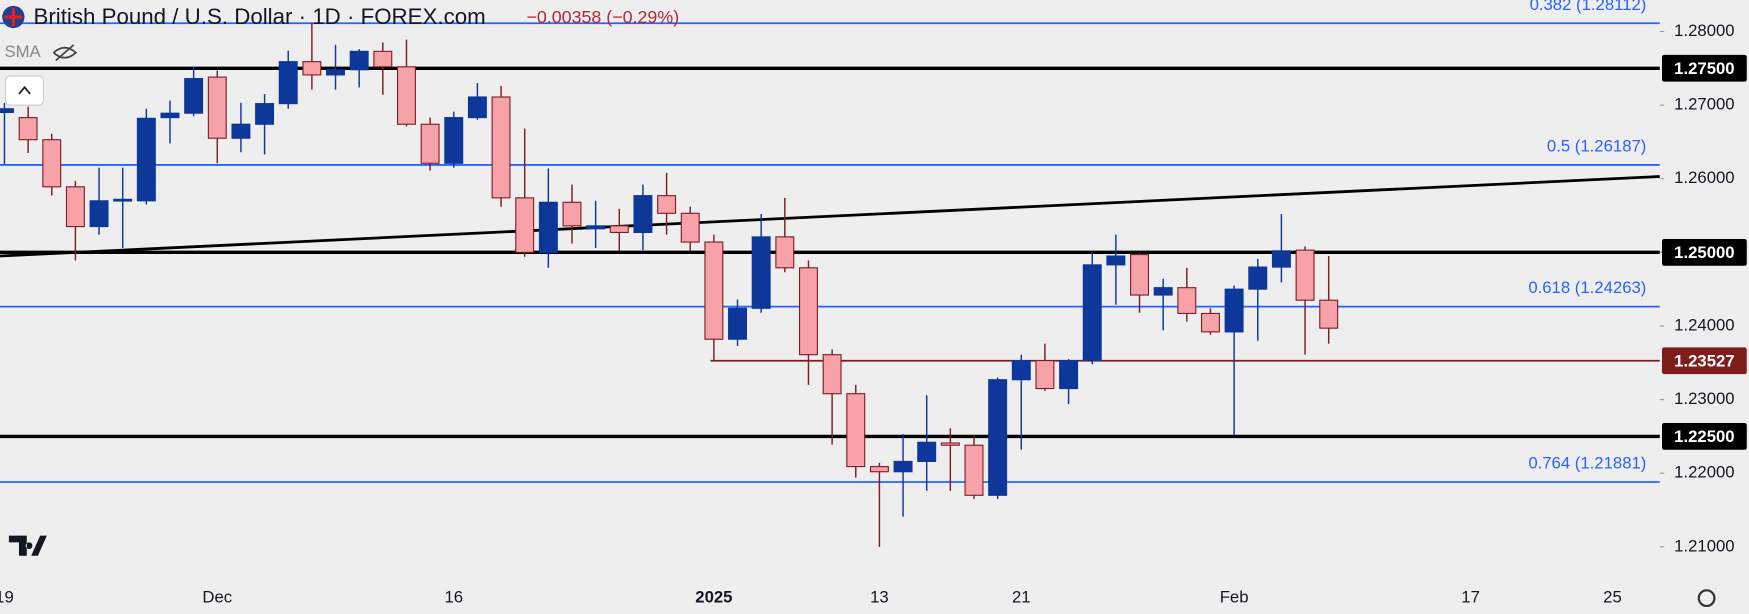  I want to click on fib-label: 0.382 (1.28112), so click(1588, 7).